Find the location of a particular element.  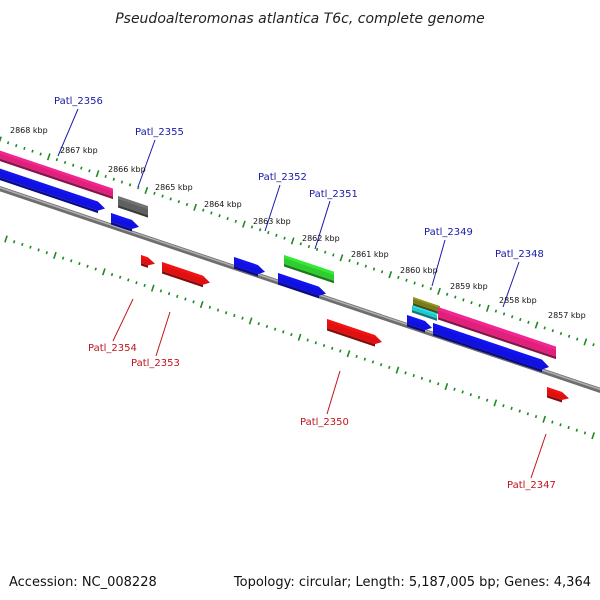

gene-label-patl-2355: Patl_2355 is located at coordinates (159, 132).